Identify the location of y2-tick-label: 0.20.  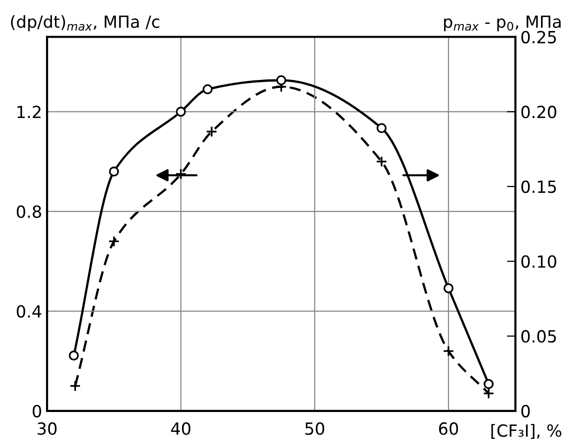
(538, 112).